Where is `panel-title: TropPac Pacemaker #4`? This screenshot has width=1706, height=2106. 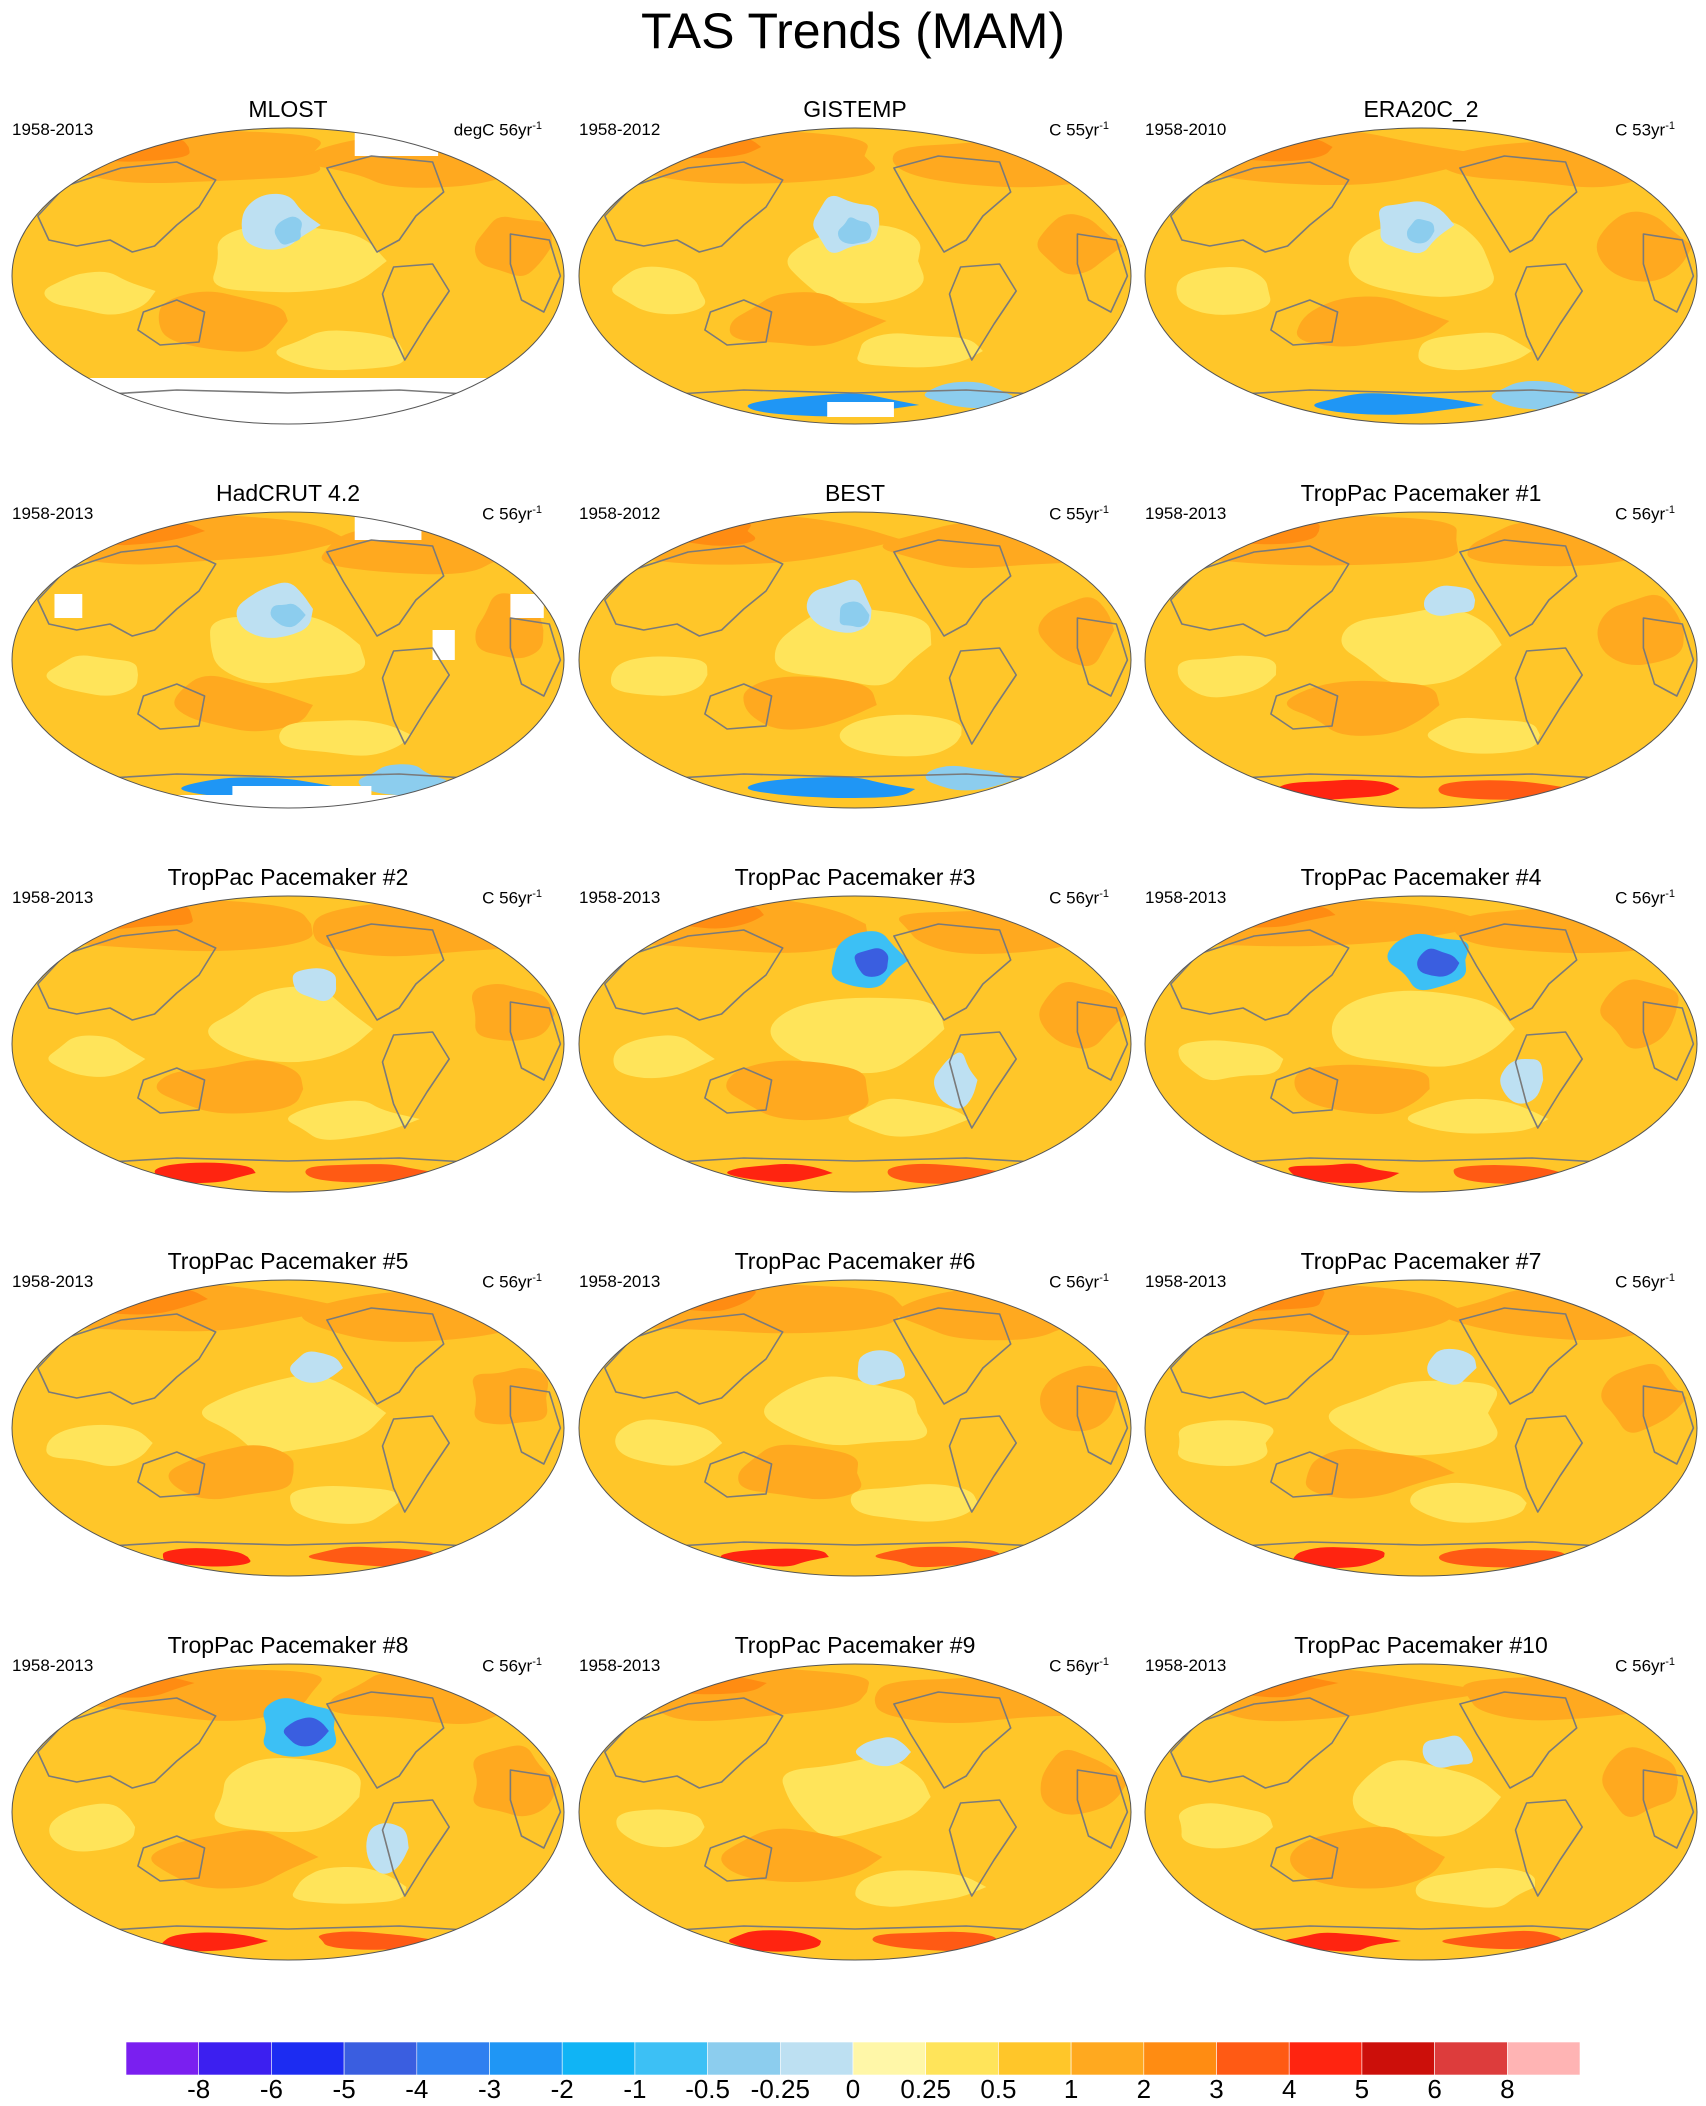 panel-title: TropPac Pacemaker #4 is located at coordinates (1421, 877).